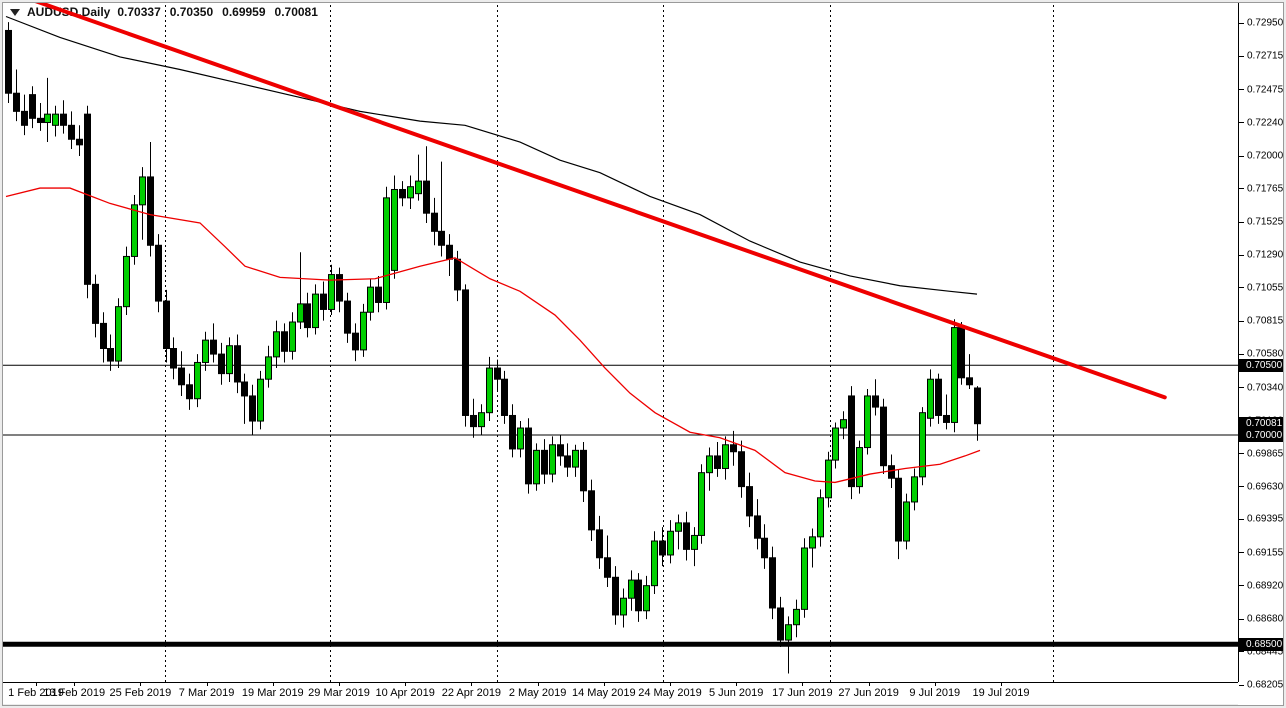  Describe the element at coordinates (15, 12) in the screenshot. I see `symbol-dropdown-icon` at that location.